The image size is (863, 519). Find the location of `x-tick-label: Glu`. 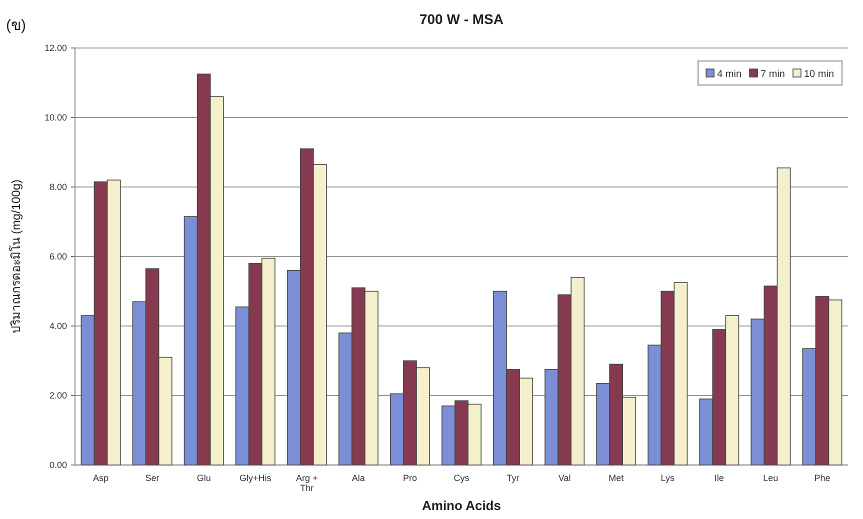

x-tick-label: Glu is located at coordinates (203, 478).